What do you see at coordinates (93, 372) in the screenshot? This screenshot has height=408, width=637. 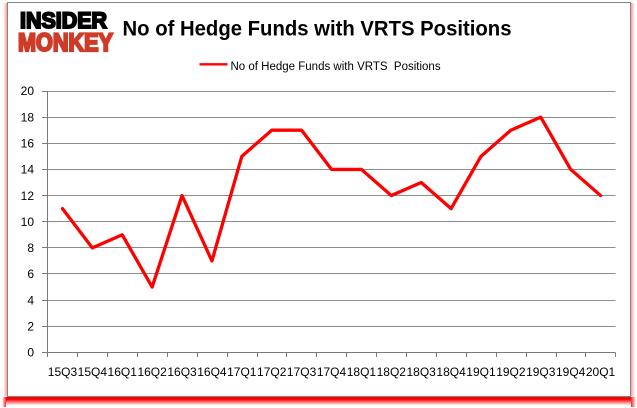 I see `svg-text: 15Q4` at bounding box center [93, 372].